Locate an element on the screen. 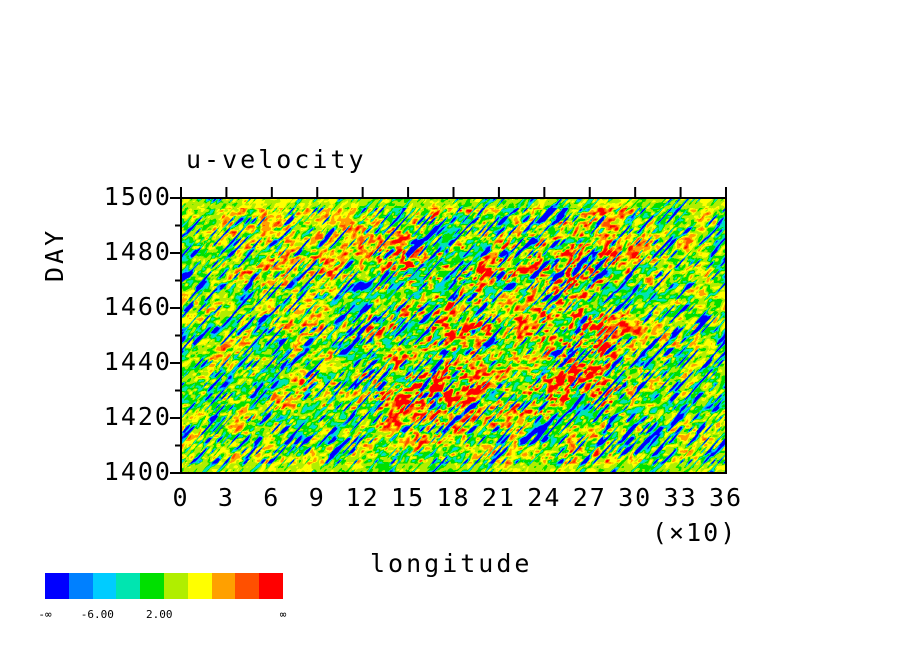 The width and height of the screenshot is (904, 654). x-tick-label: 27 is located at coordinates (589, 497).